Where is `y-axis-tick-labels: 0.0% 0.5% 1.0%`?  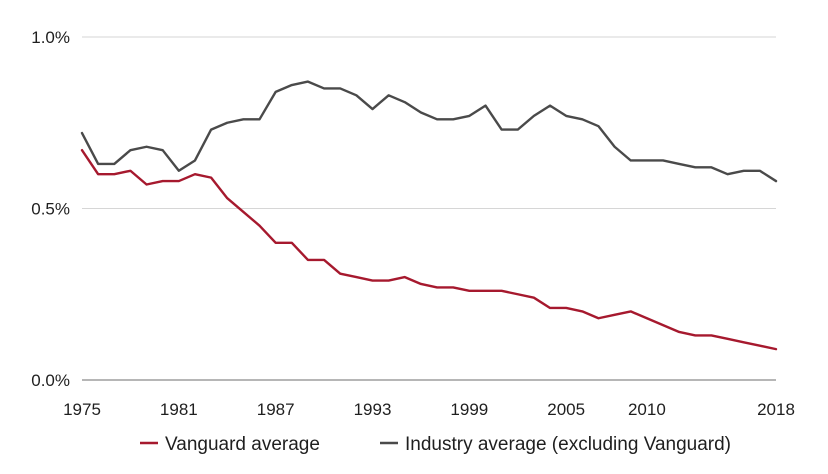 y-axis-tick-labels: 0.0% 0.5% 1.0% is located at coordinates (50, 209).